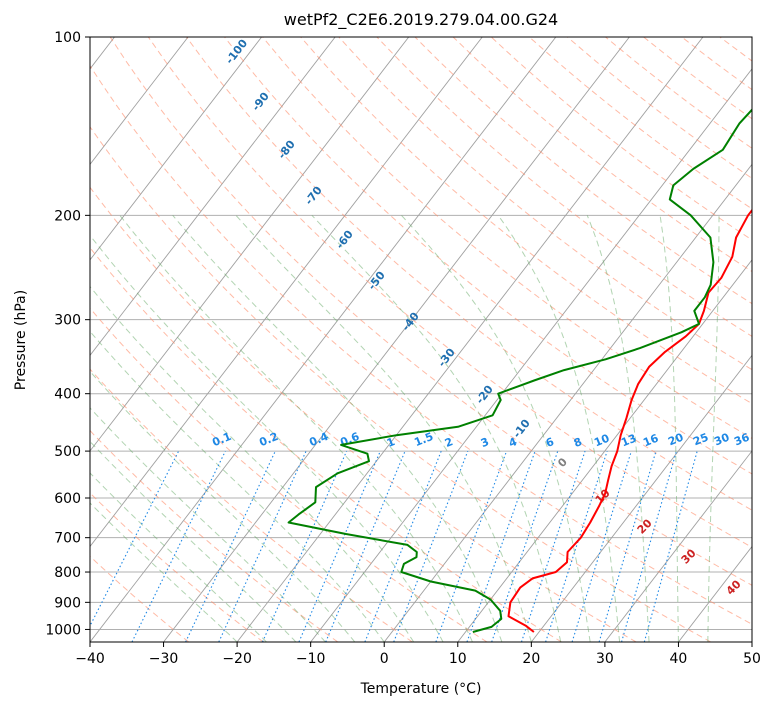 The width and height of the screenshot is (775, 708). What do you see at coordinates (349, 439) in the screenshot?
I see `mixing-ratio-label: 0.6` at bounding box center [349, 439].